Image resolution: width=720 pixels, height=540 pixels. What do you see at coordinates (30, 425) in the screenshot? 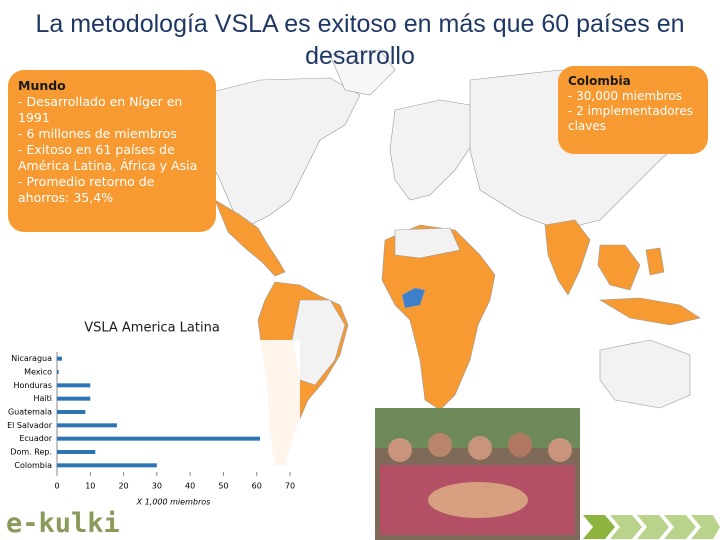
I see `y-tick-label: El Salvador` at bounding box center [30, 425].